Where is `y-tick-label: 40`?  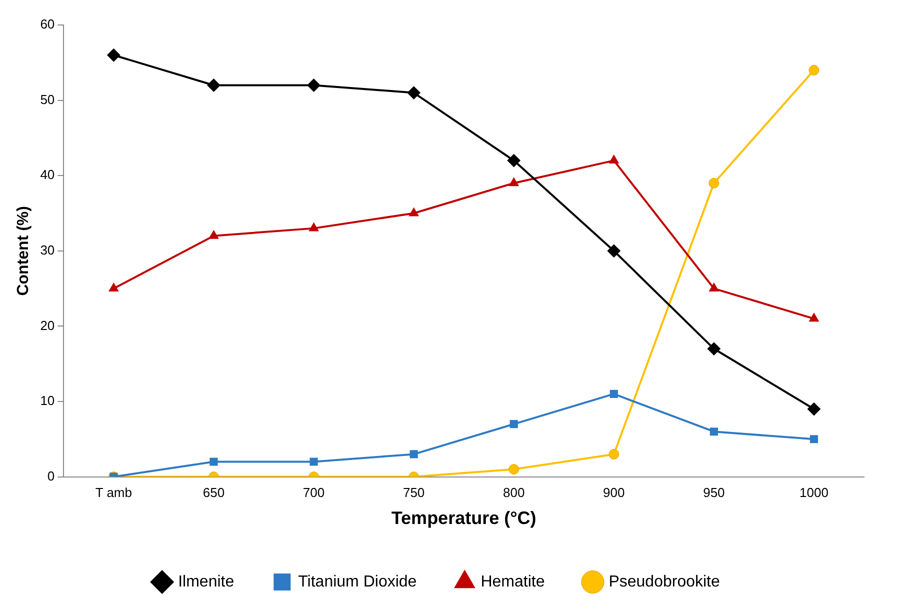 y-tick-label: 40 is located at coordinates (47, 174).